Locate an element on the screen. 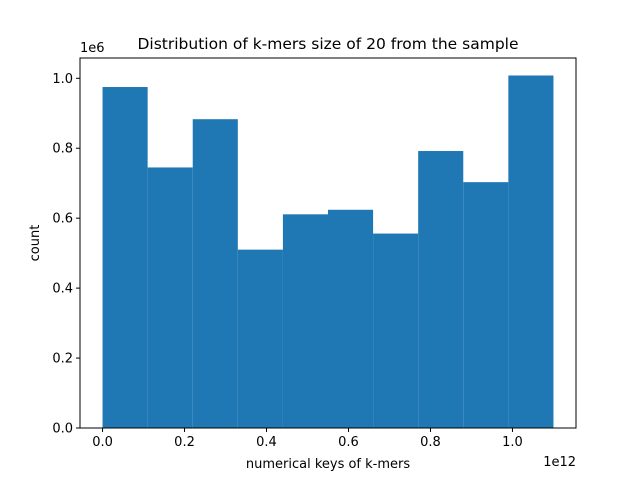 This screenshot has width=640, height=480. x-tick-label-0: 0.0 is located at coordinates (102, 442).